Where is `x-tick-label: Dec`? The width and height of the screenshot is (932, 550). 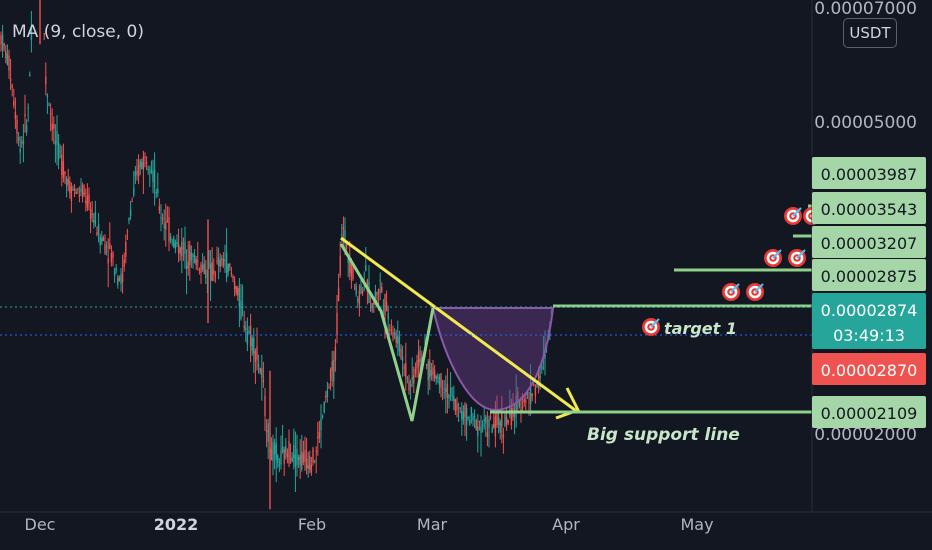
x-tick-label: Dec is located at coordinates (40, 524).